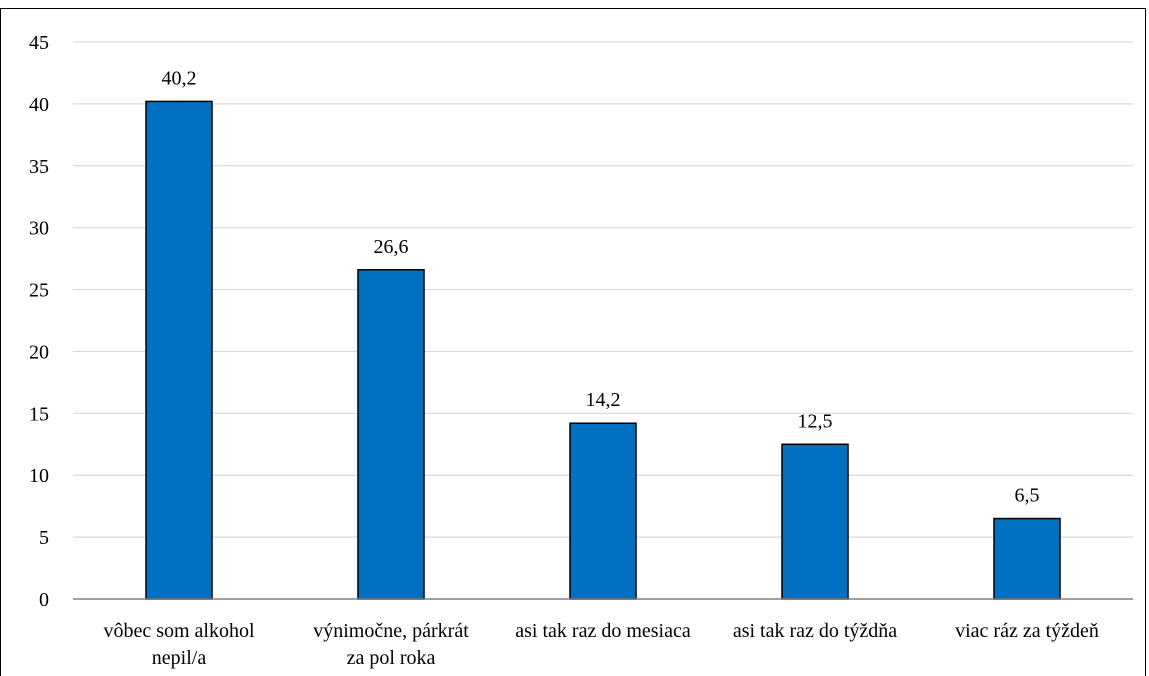  Describe the element at coordinates (391, 644) in the screenshot. I see `x-tick-label: výnimočne, párkrát za pol roka` at that location.